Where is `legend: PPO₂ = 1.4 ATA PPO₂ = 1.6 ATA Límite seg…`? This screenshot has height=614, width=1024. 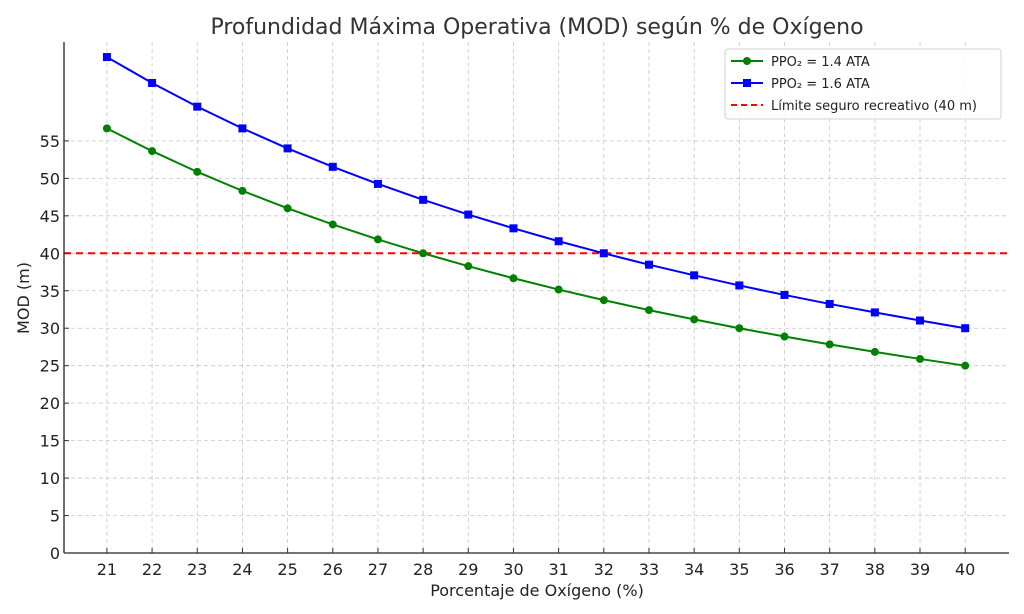 legend: PPO₂ = 1.4 ATA PPO₂ = 1.6 ATA Límite seg… is located at coordinates (863, 84).